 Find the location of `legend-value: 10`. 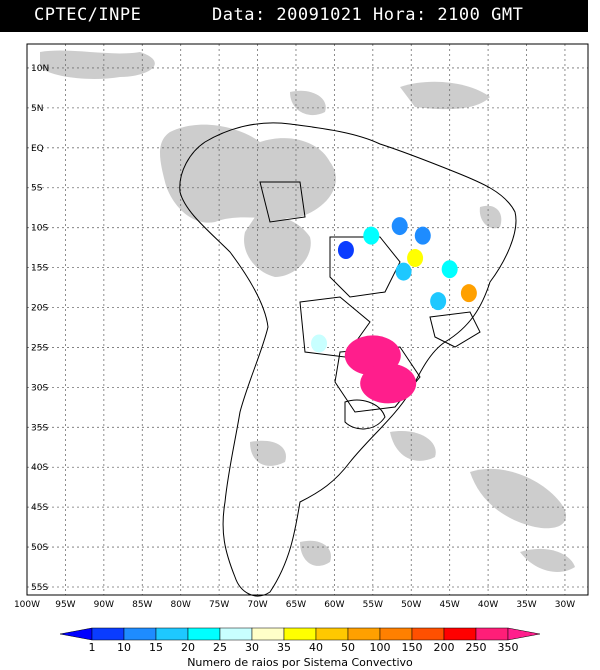

legend-value: 10 is located at coordinates (124, 647).